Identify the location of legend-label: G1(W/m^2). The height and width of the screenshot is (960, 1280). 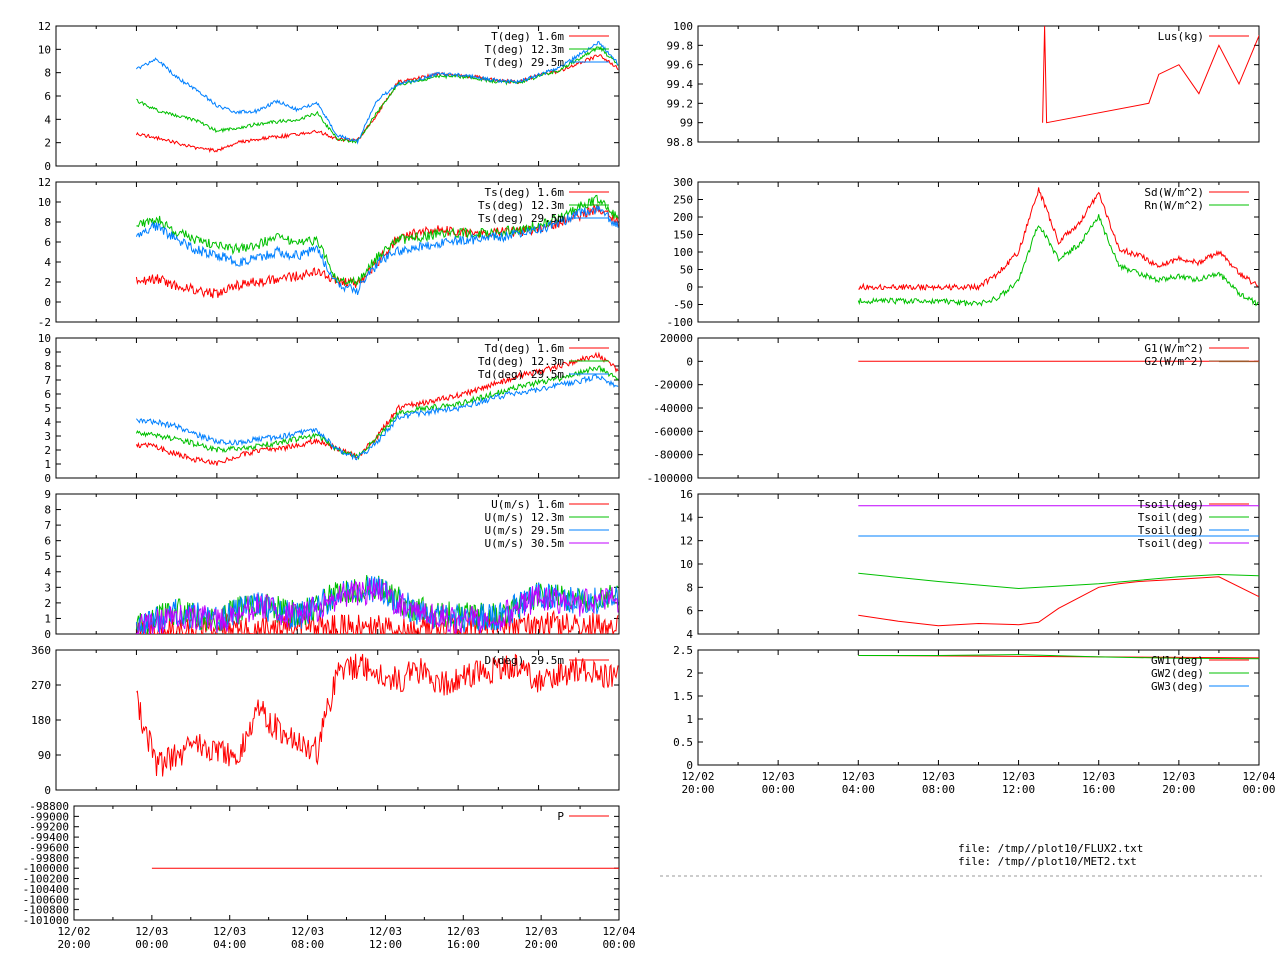
(1174, 348).